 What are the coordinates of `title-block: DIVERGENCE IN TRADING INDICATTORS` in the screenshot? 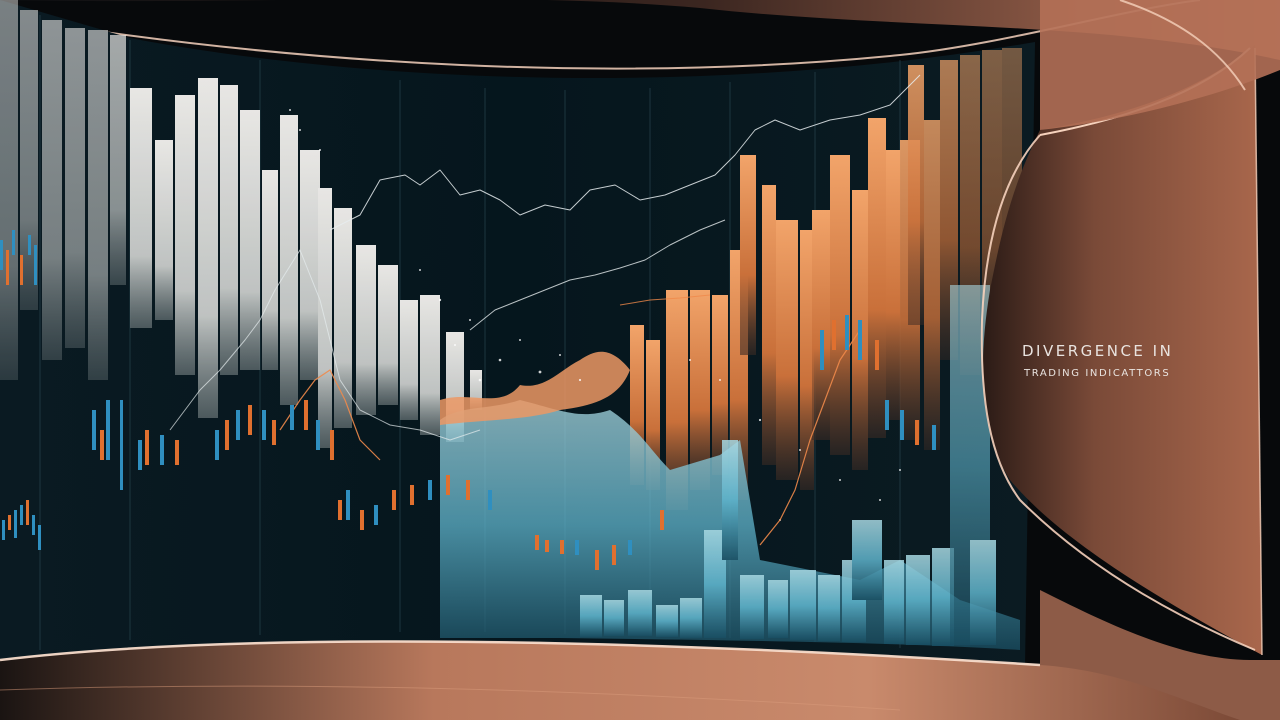 It's located at (1132, 360).